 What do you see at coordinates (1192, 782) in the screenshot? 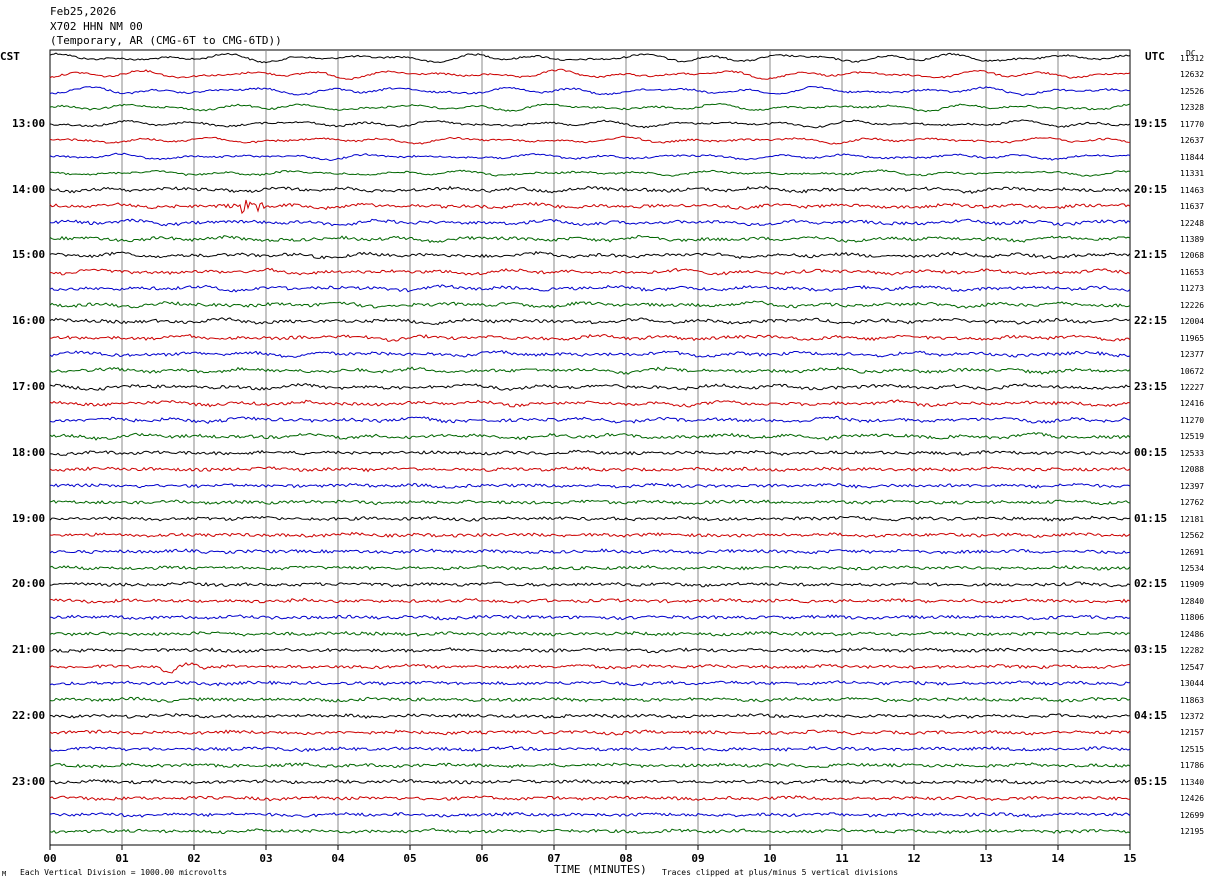
I see `dc-offset-label: 11340` at bounding box center [1192, 782].